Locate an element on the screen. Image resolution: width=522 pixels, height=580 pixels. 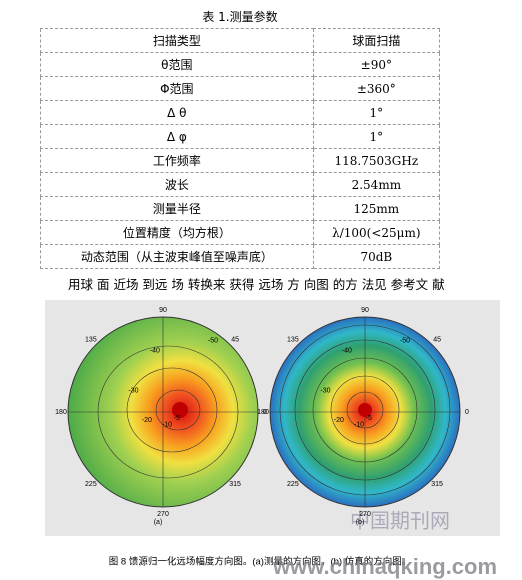
header-cell: 球面扫描 is located at coordinates (376, 40).